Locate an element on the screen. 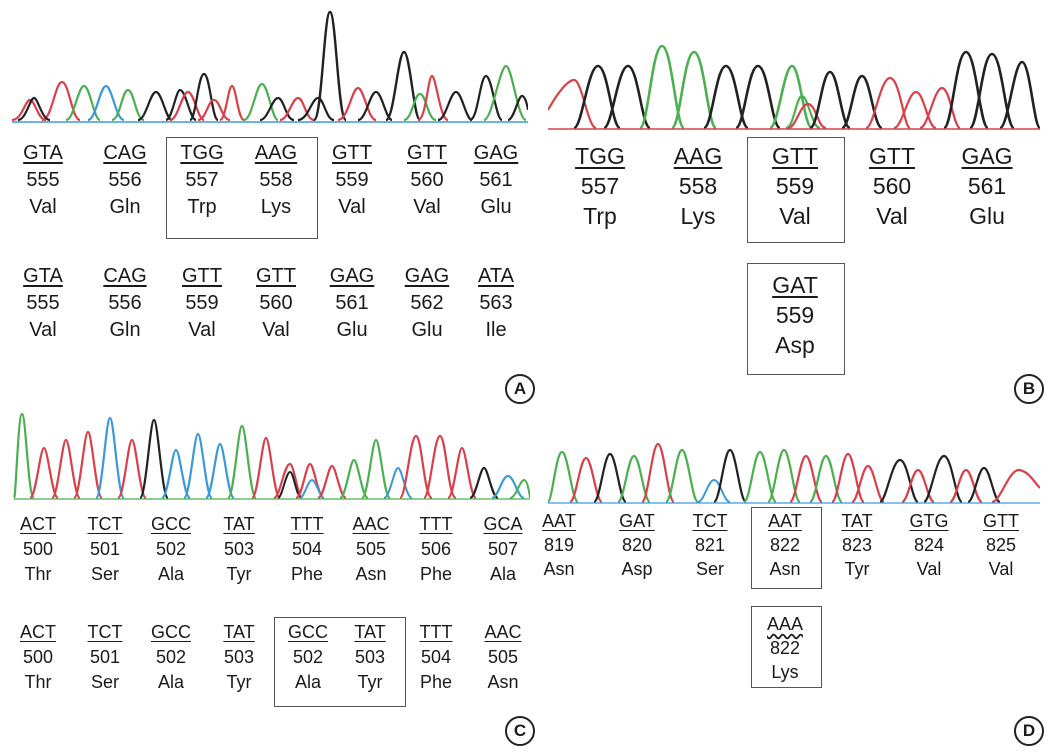 This screenshot has height=756, width=1057. codon-number: 555 is located at coordinates (43, 303).